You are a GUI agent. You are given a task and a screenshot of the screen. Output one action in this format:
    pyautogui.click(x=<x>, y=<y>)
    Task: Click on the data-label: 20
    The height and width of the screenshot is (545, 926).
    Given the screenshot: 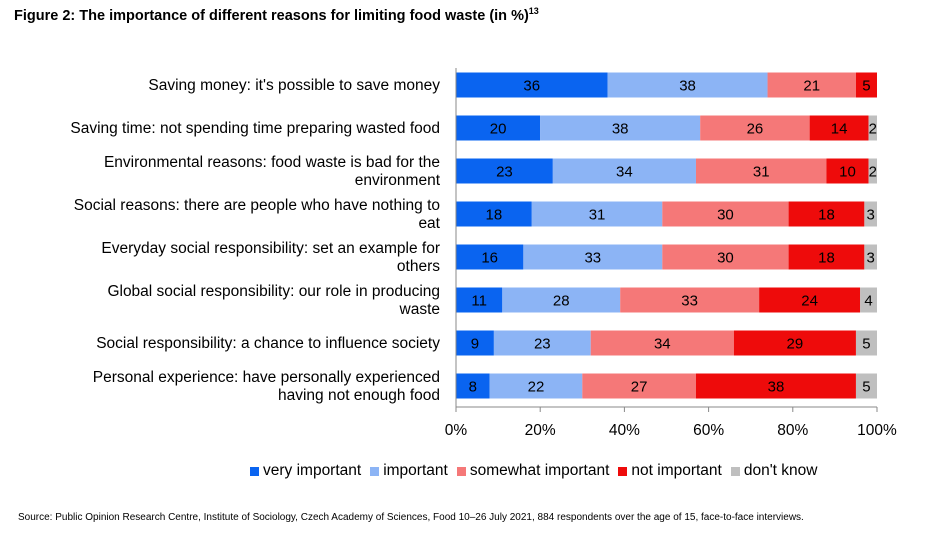 What is the action you would take?
    pyautogui.click(x=498, y=129)
    